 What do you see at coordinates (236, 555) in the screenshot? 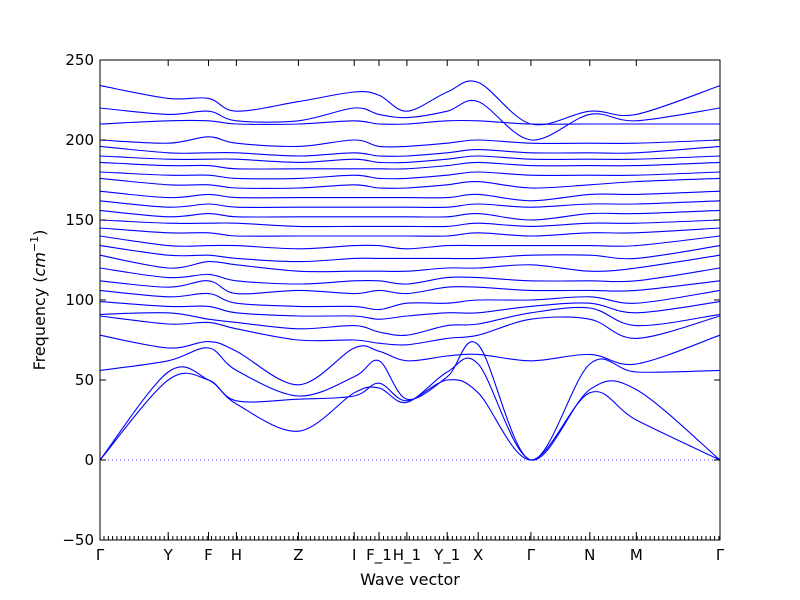
I see `x-tick-label: H` at bounding box center [236, 555].